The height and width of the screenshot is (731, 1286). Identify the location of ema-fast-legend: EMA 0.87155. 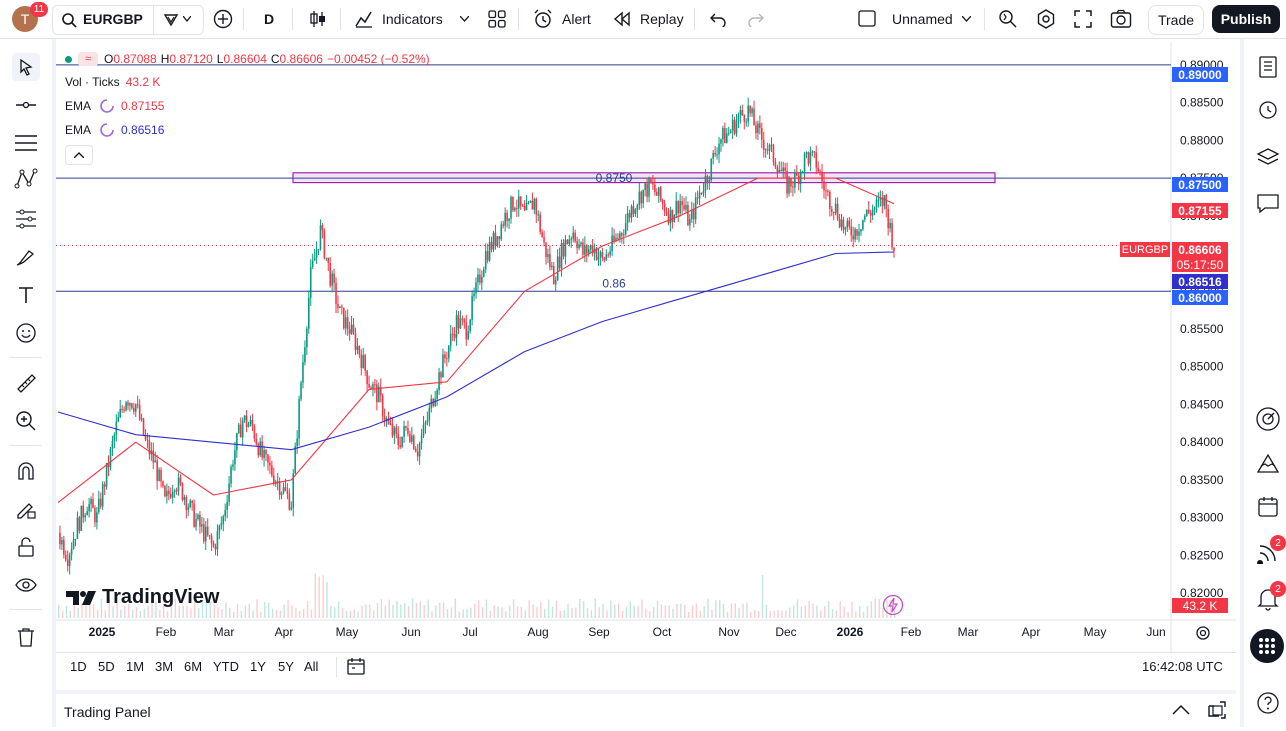
(114, 106).